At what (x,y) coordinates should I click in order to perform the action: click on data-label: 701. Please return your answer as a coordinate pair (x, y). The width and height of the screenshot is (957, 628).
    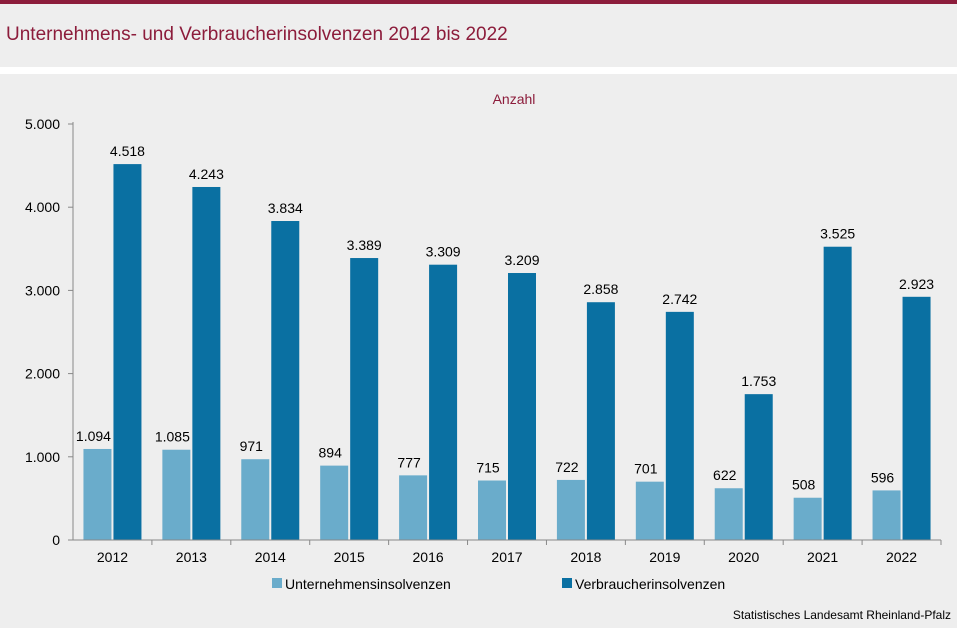
    Looking at the image, I should click on (646, 469).